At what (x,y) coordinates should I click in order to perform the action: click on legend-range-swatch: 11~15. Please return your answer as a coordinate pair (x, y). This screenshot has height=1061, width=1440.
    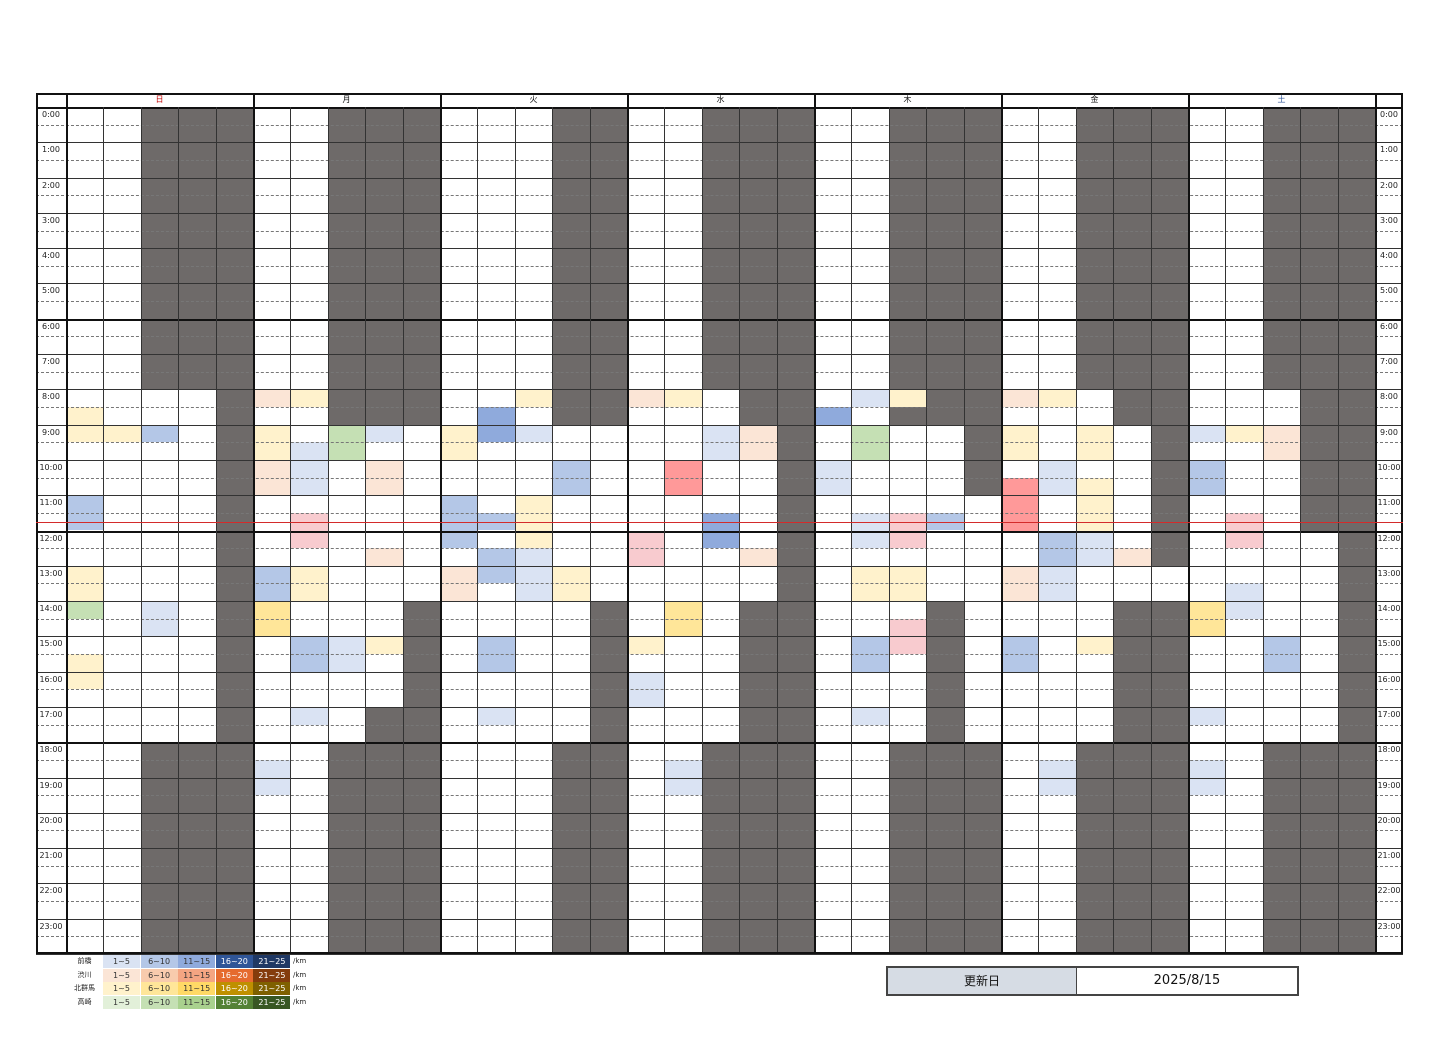
    Looking at the image, I should click on (197, 988).